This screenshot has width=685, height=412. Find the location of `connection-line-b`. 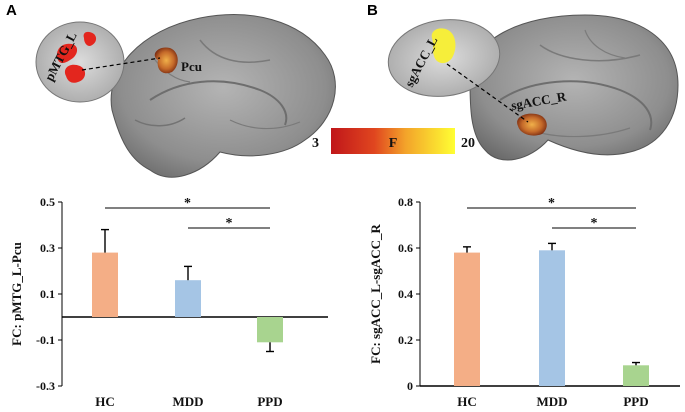

connection-line-b is located at coordinates (487, 93).